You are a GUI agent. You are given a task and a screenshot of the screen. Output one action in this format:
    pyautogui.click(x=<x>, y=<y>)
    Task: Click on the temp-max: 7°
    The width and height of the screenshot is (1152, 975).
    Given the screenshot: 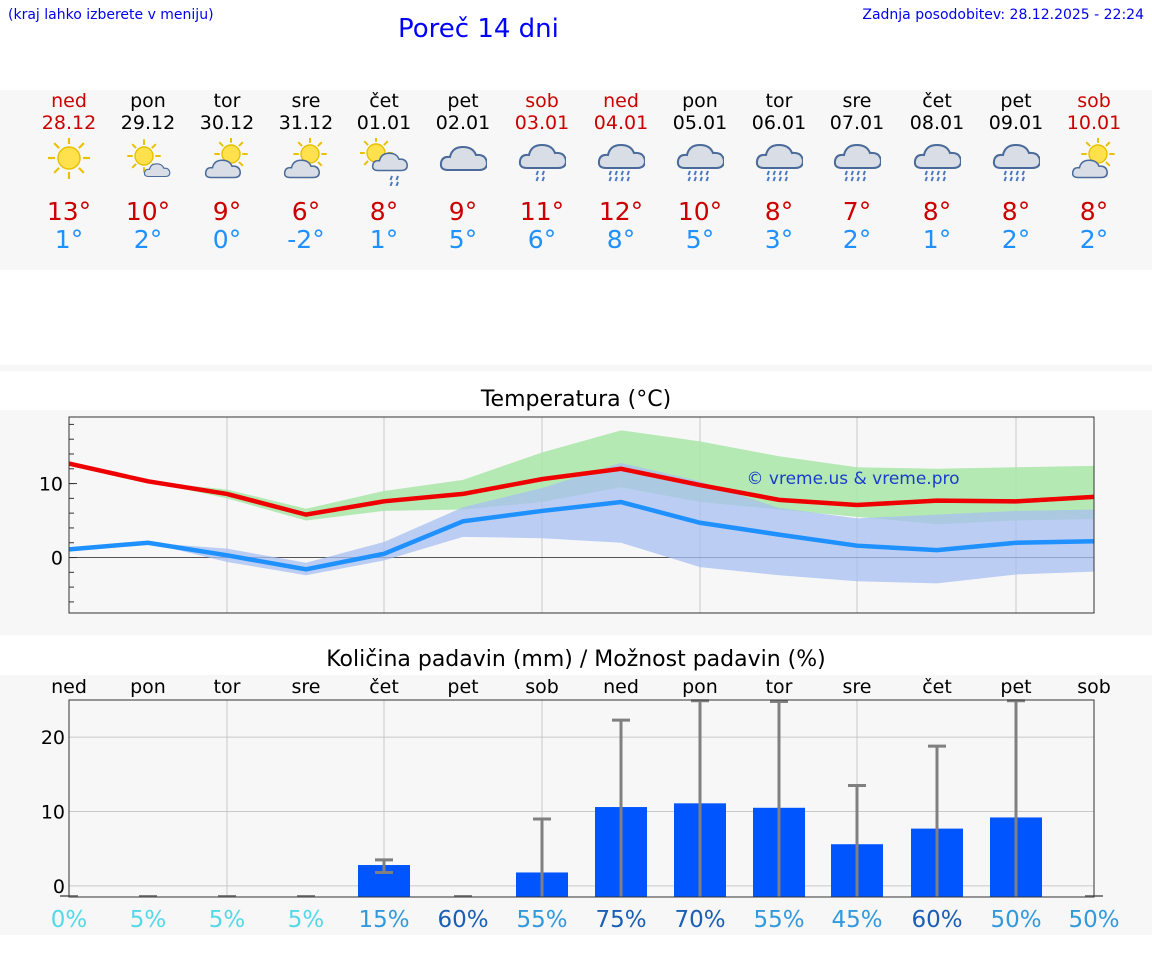 What is the action you would take?
    pyautogui.click(x=857, y=211)
    